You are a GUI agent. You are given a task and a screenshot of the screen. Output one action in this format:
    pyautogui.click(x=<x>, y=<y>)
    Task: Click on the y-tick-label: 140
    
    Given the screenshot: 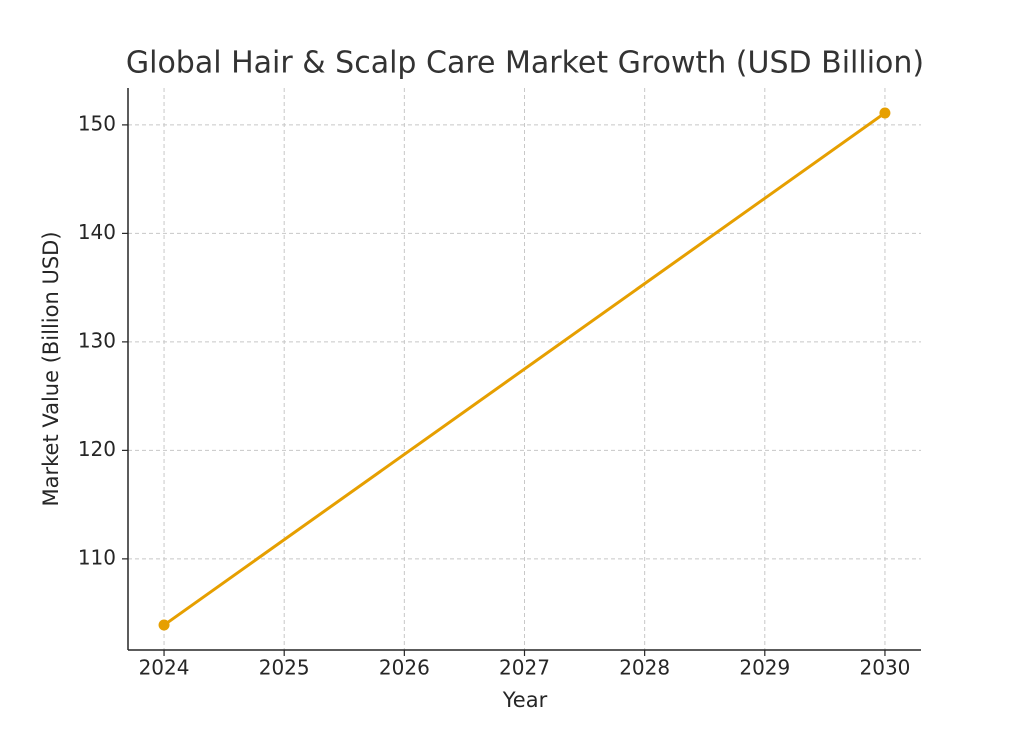 What is the action you would take?
    pyautogui.click(x=97, y=232)
    